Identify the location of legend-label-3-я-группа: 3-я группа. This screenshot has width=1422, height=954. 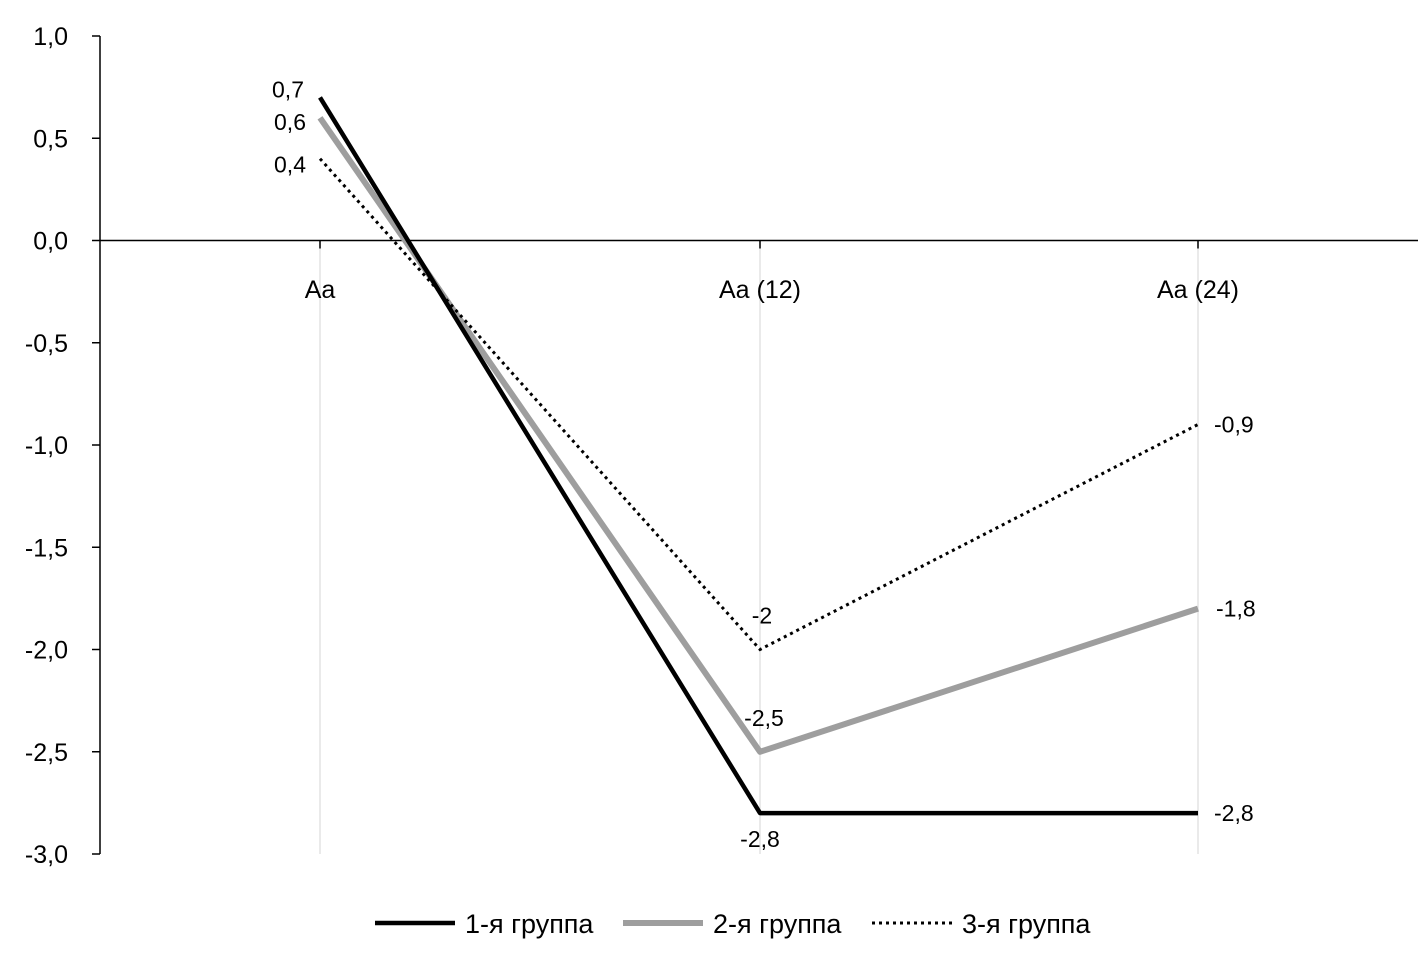
(1026, 924).